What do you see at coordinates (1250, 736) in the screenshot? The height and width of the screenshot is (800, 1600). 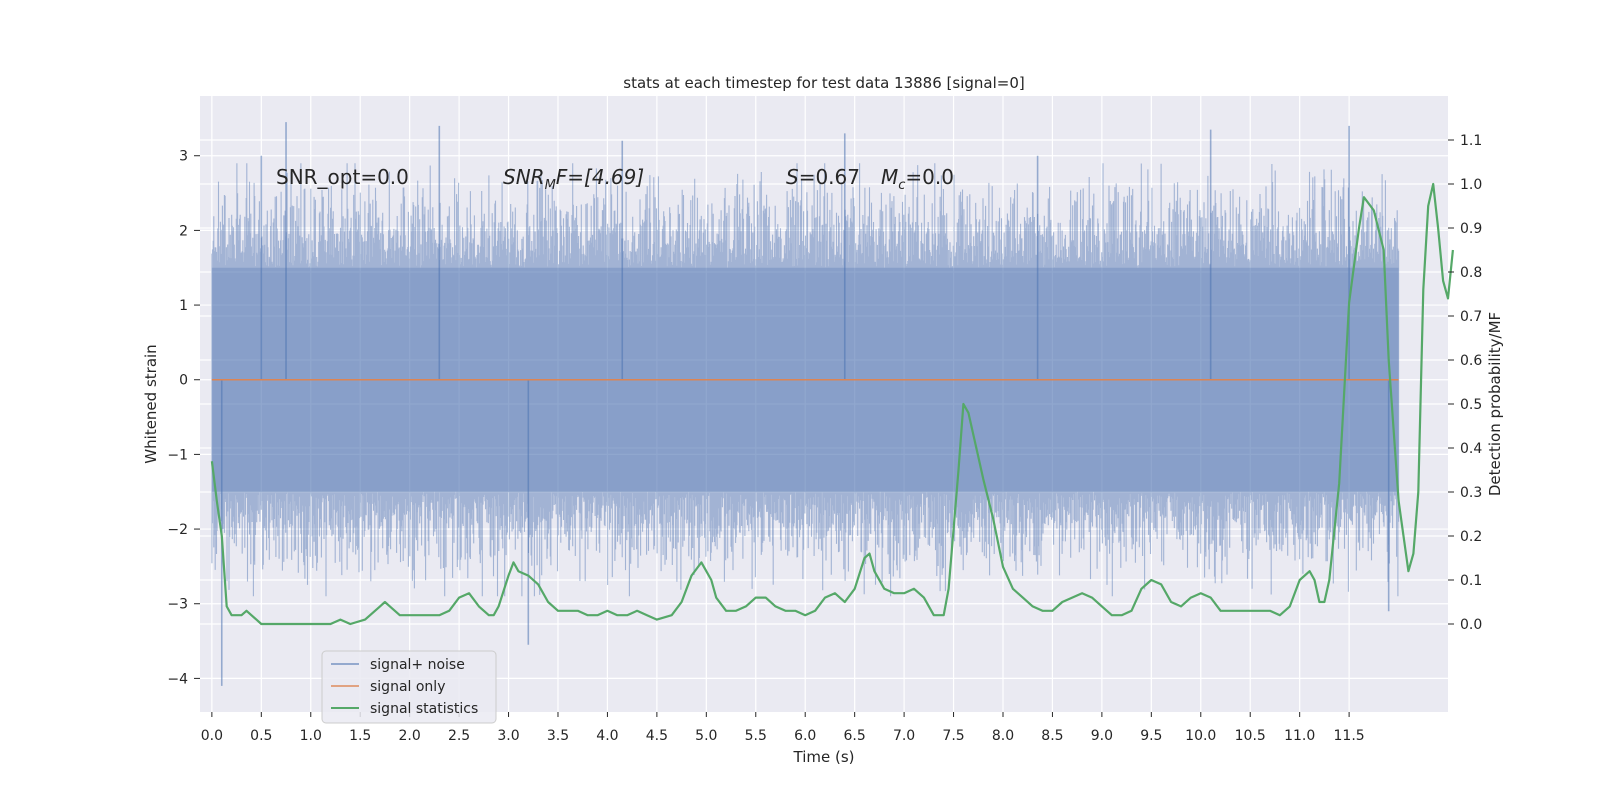 I see `x-tick-label: 10.5` at bounding box center [1250, 736].